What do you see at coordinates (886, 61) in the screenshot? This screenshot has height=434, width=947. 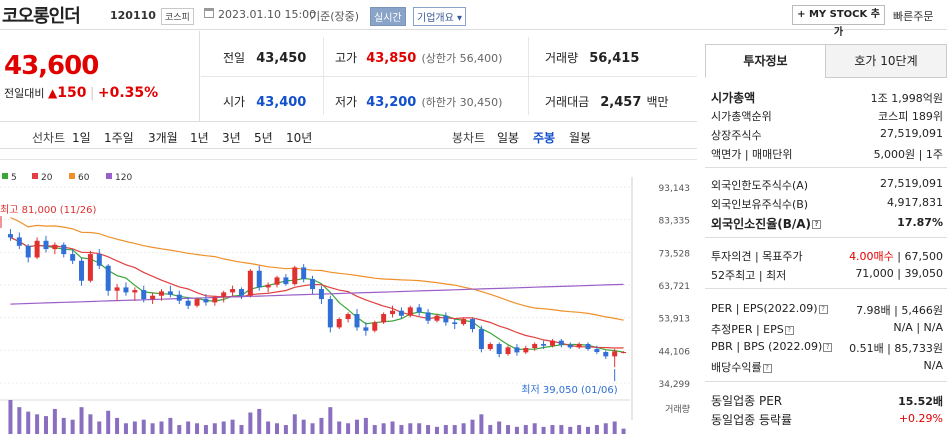 I see `tab-hoga: 호가 10단계` at bounding box center [886, 61].